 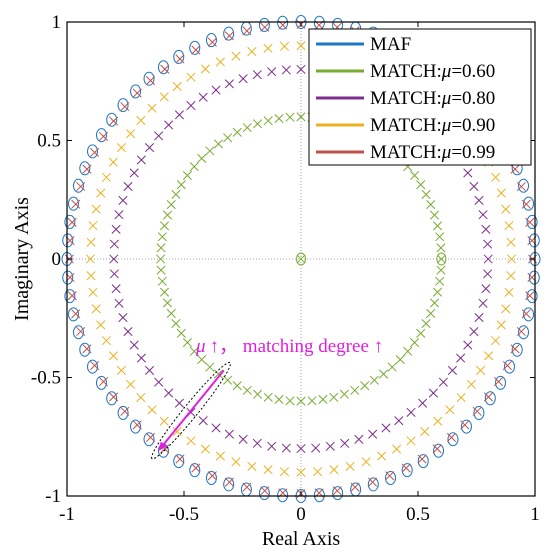 I want to click on annotation-mu-symbol: μ, so click(x=200, y=346).